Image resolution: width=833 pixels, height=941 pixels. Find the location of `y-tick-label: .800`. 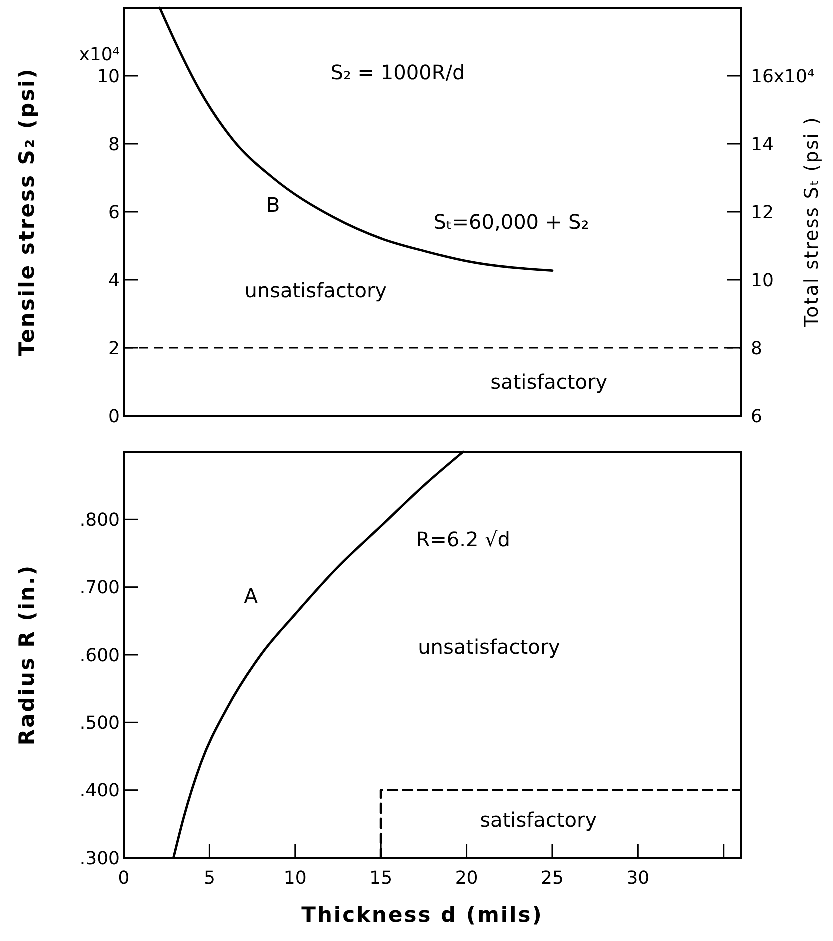

y-tick-label: .800 is located at coordinates (100, 520).